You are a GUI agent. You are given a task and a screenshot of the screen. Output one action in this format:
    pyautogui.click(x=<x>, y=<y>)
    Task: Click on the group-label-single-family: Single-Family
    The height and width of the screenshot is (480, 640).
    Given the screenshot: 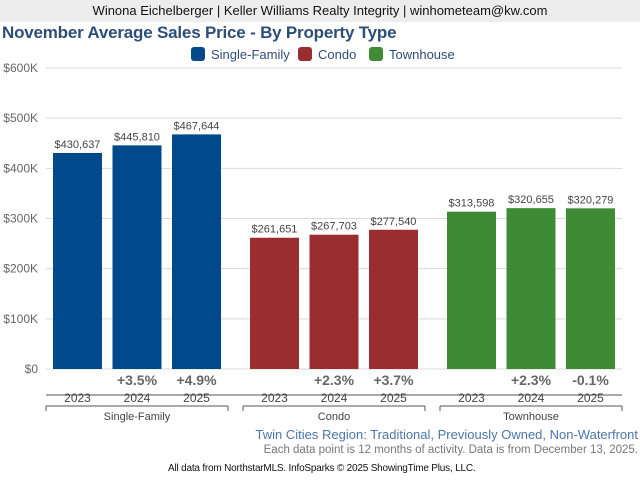 What is the action you would take?
    pyautogui.click(x=137, y=417)
    